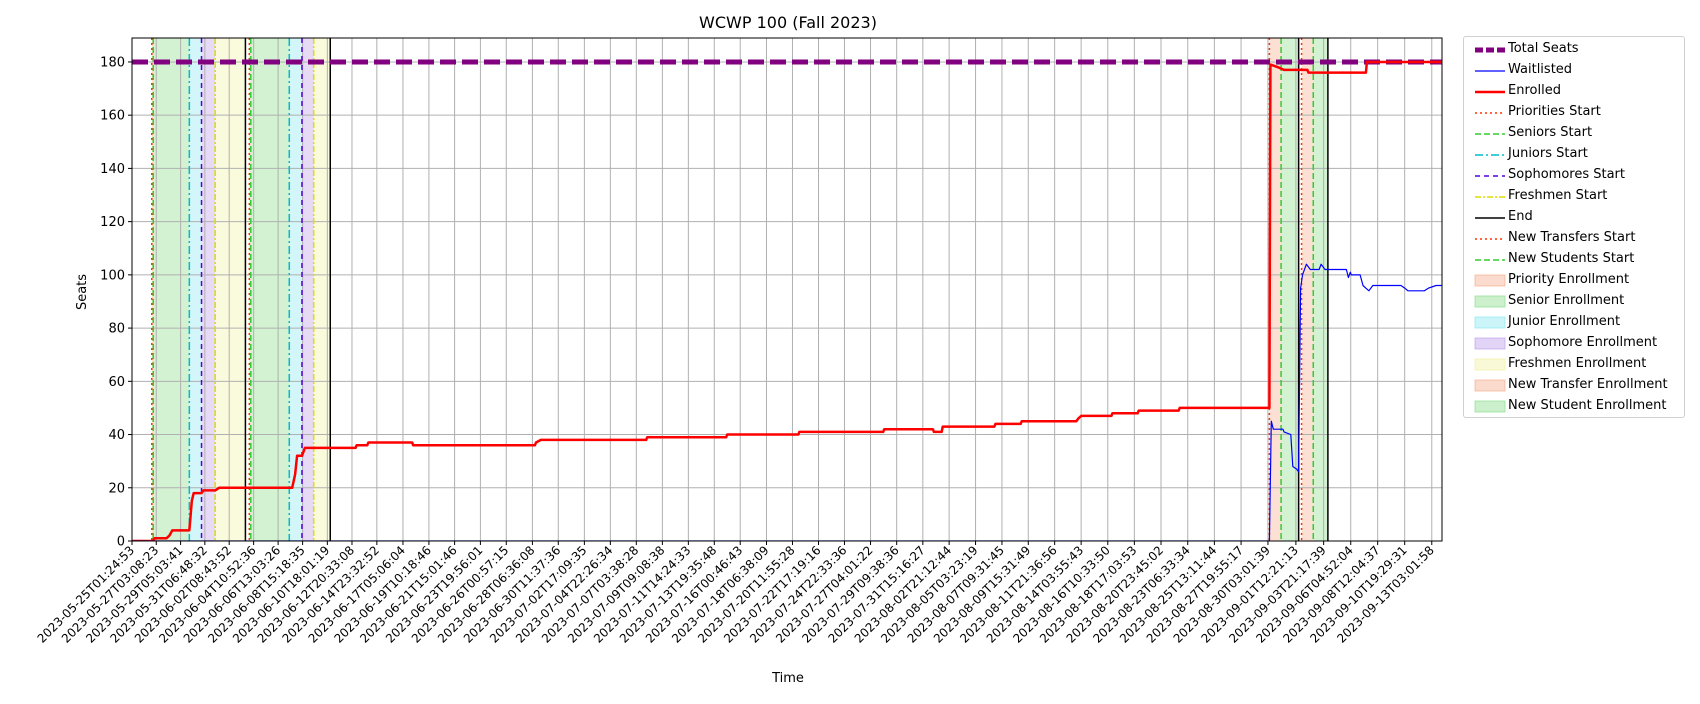  What do you see at coordinates (1569, 279) in the screenshot?
I see `legend-label: Priority Enrollment` at bounding box center [1569, 279].